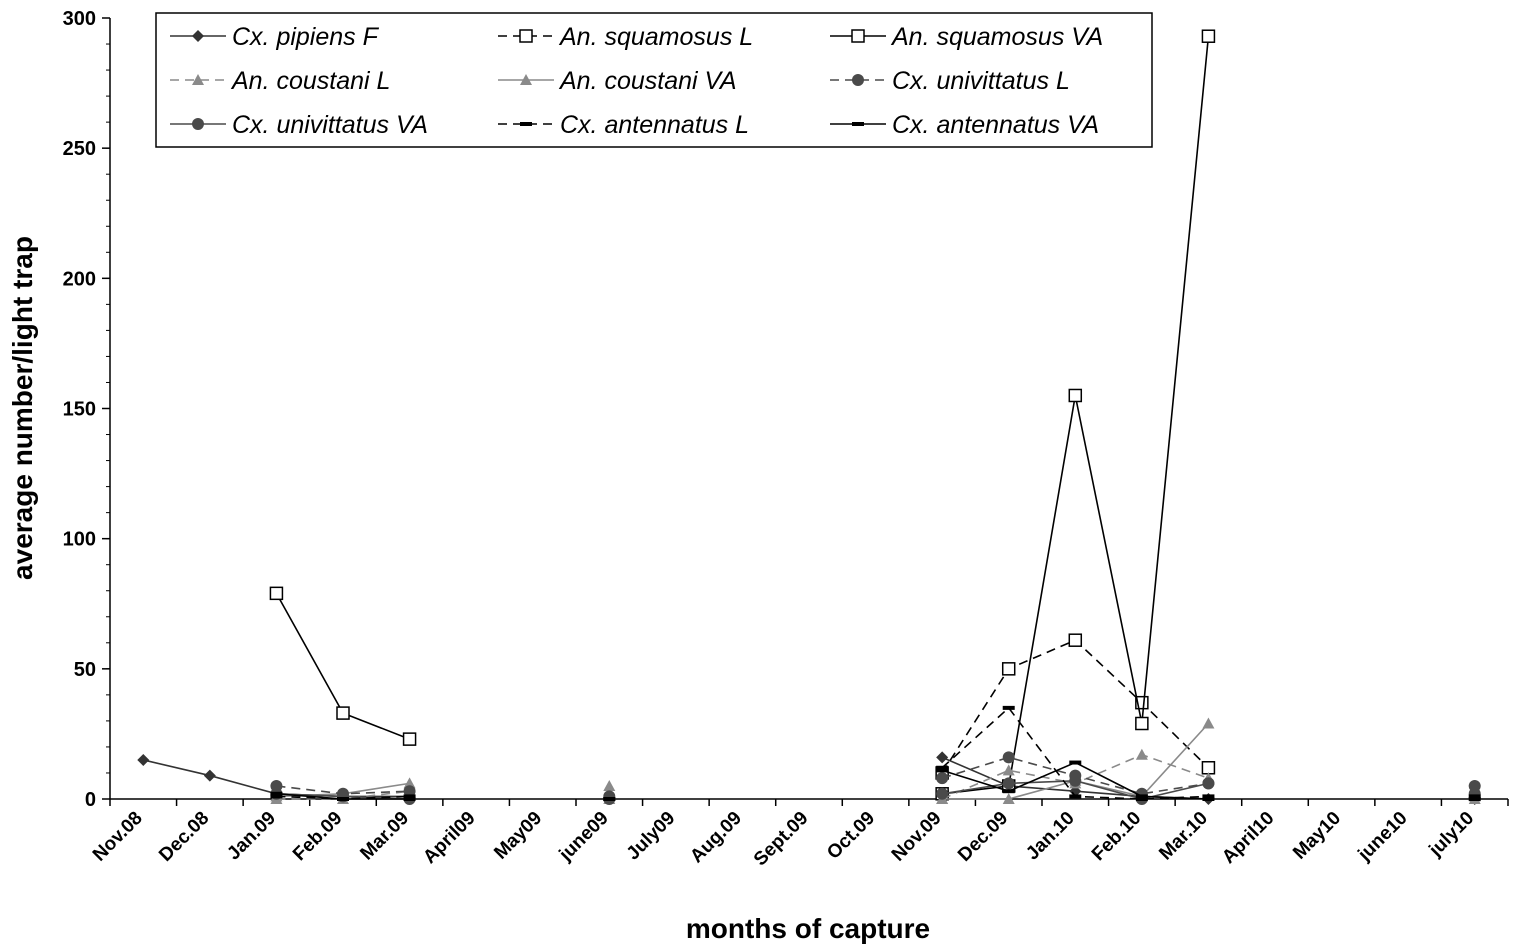  I want to click on legend-item: An. coustani L, so click(280, 81).